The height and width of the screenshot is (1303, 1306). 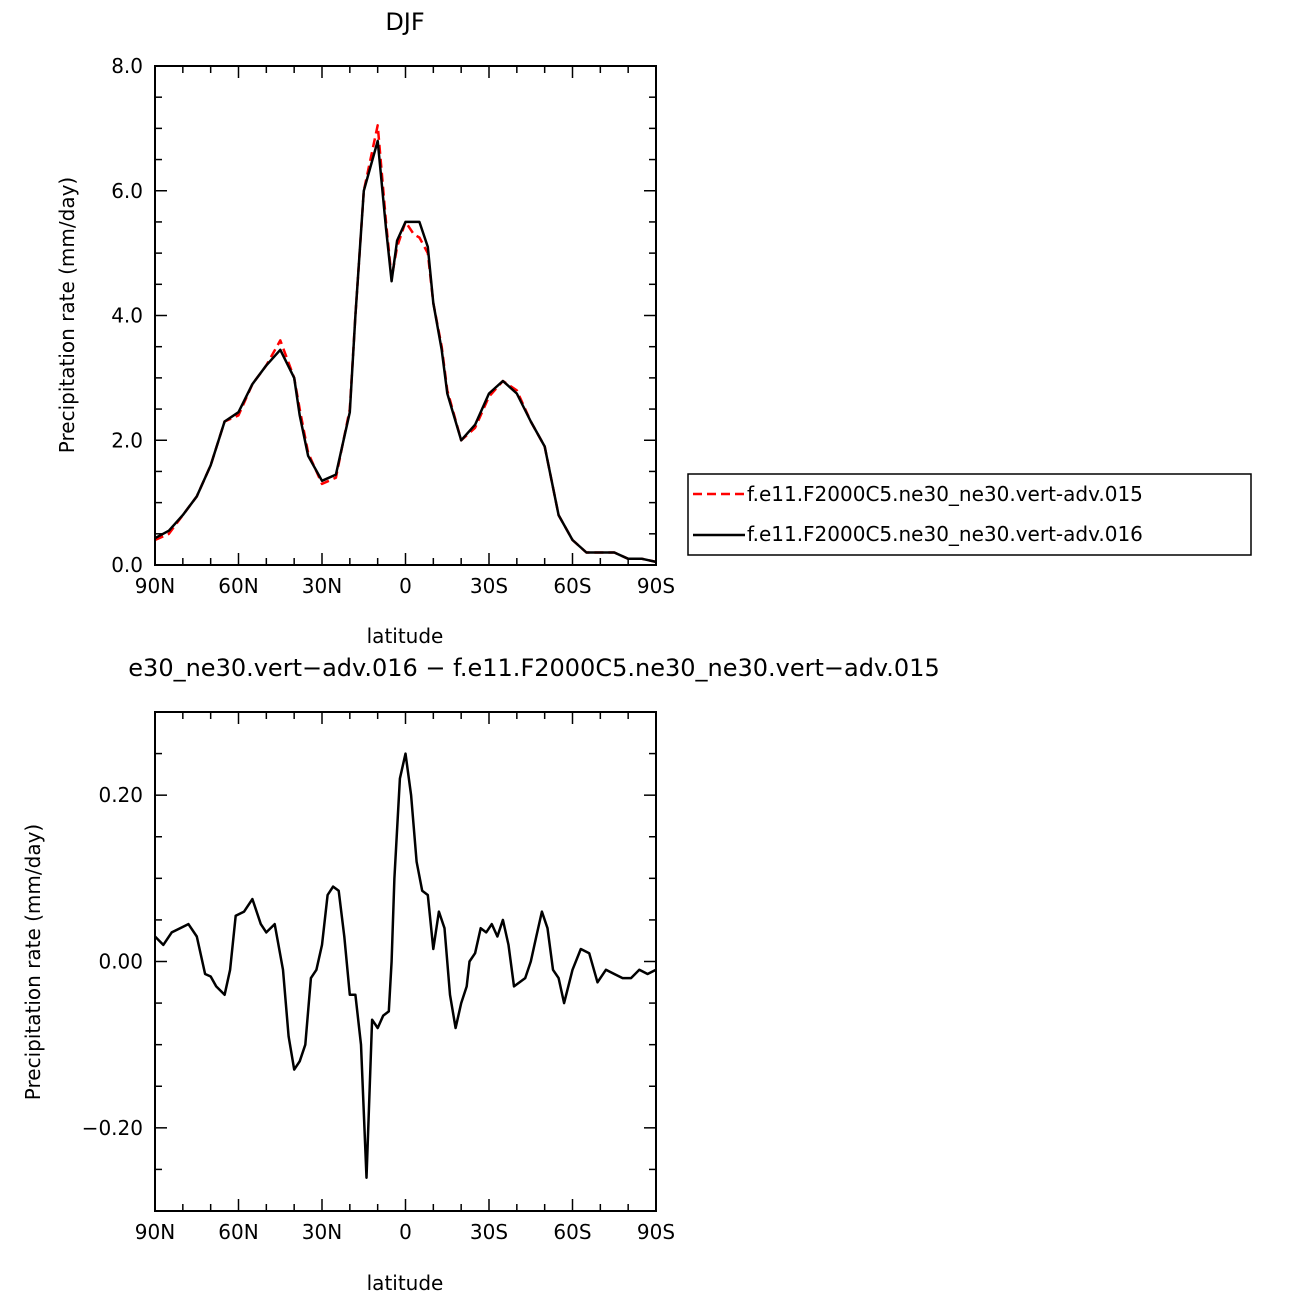 What do you see at coordinates (945, 494) in the screenshot?
I see `legend-label-015: f.e11.F2000C5.ne30_ne30.vert-adv.015` at bounding box center [945, 494].